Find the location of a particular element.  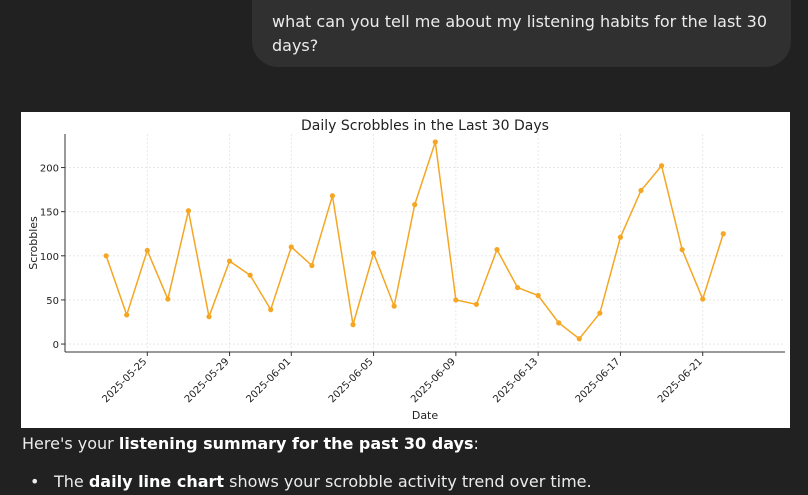

x-tick-label: 2025-06-09 is located at coordinates (433, 380).